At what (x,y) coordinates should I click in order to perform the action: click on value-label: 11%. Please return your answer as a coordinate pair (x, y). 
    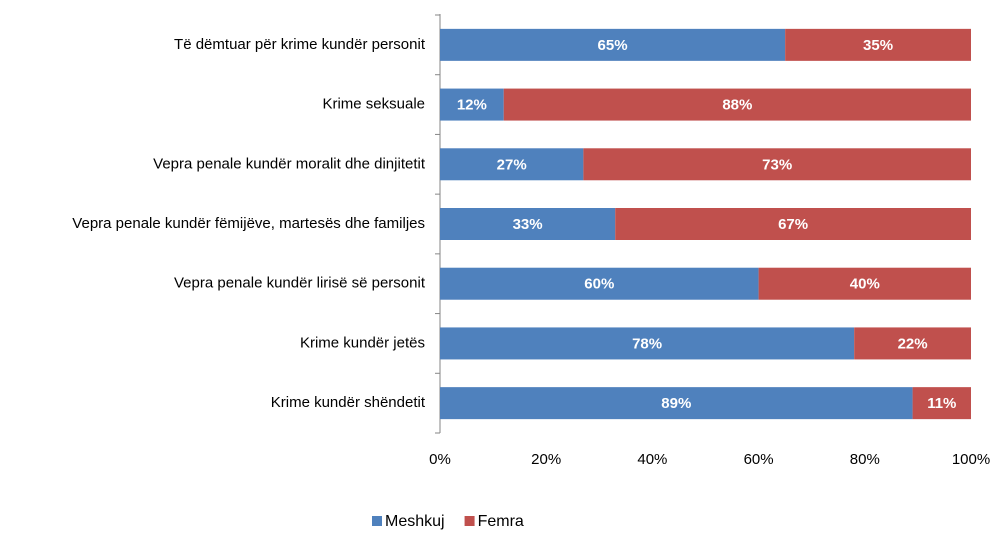
    Looking at the image, I should click on (941, 403).